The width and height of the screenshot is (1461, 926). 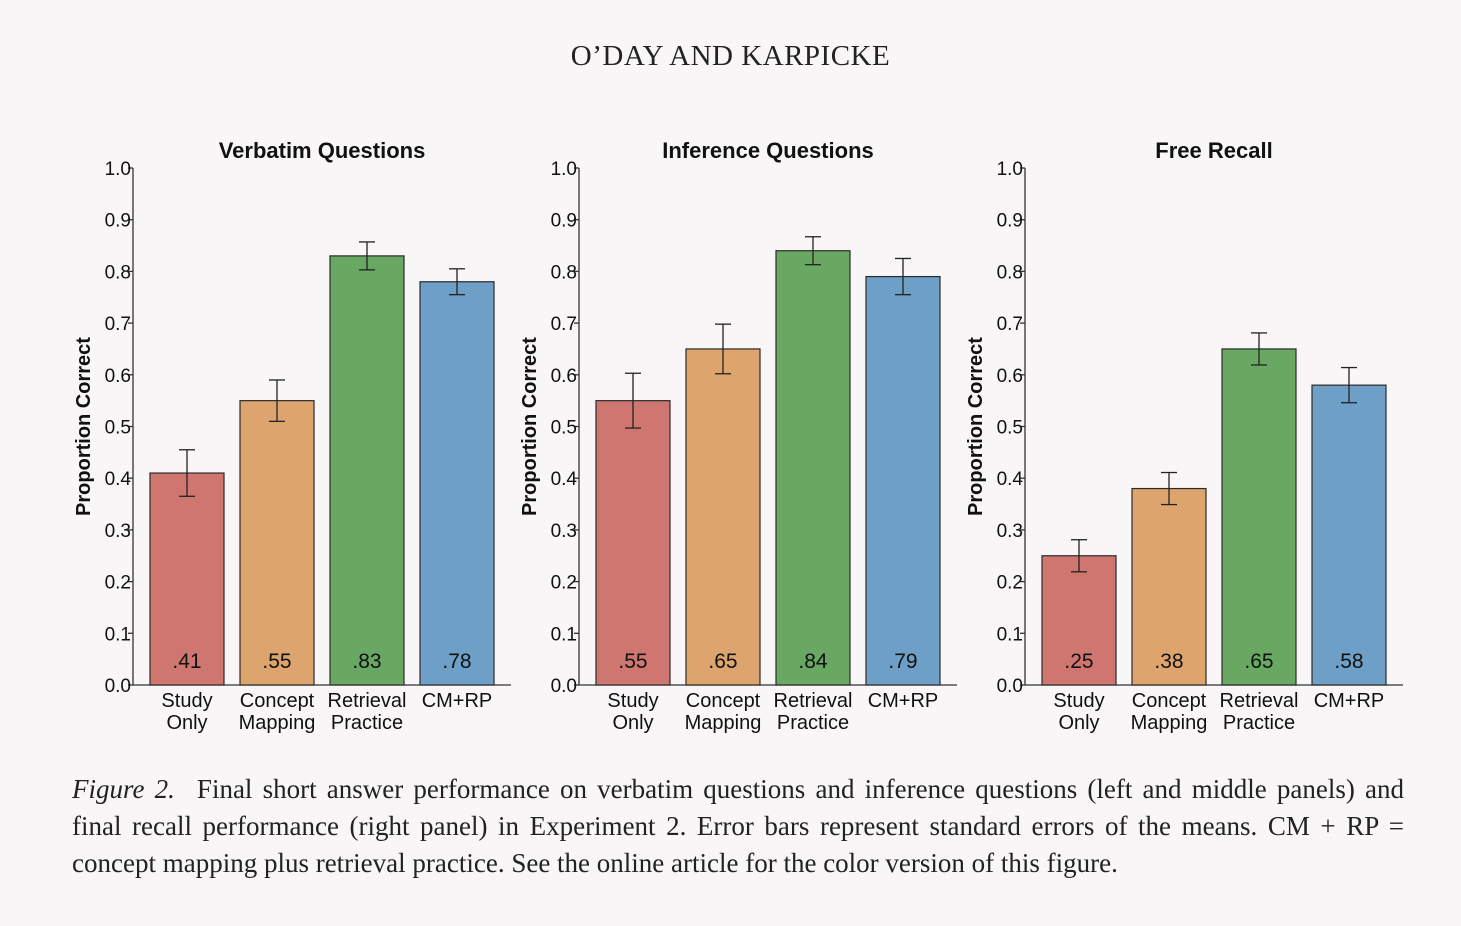 What do you see at coordinates (730, 56) in the screenshot?
I see `running-header: O’DAY AND KARPICKE` at bounding box center [730, 56].